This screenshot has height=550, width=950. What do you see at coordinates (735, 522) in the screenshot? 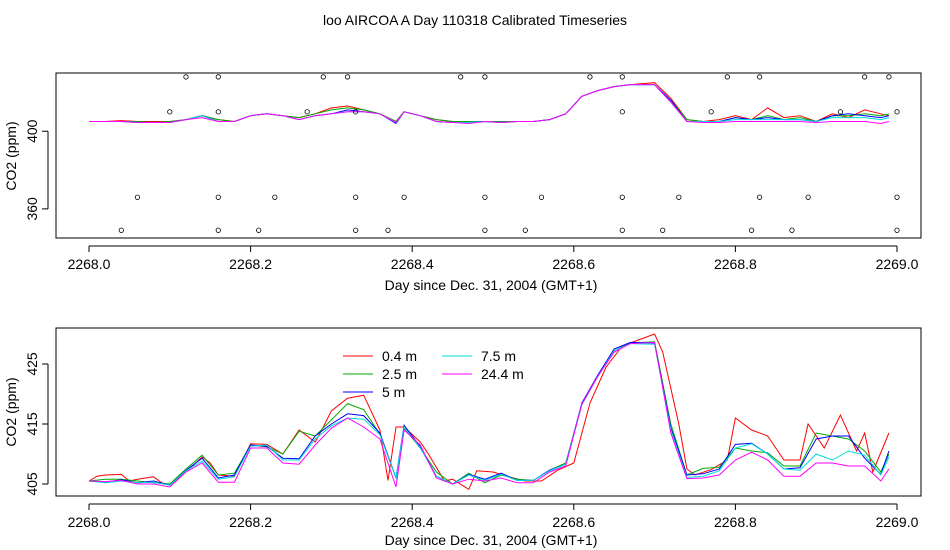
I see `bottom-x-tick-label: 2268.8` at bounding box center [735, 522].